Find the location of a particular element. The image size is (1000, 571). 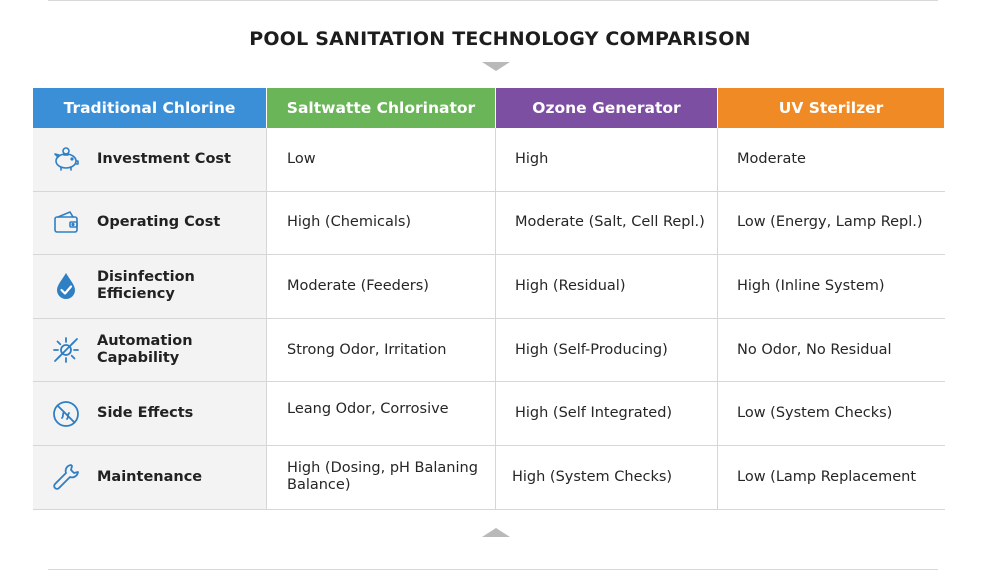

wrench-icon is located at coordinates (66, 477).